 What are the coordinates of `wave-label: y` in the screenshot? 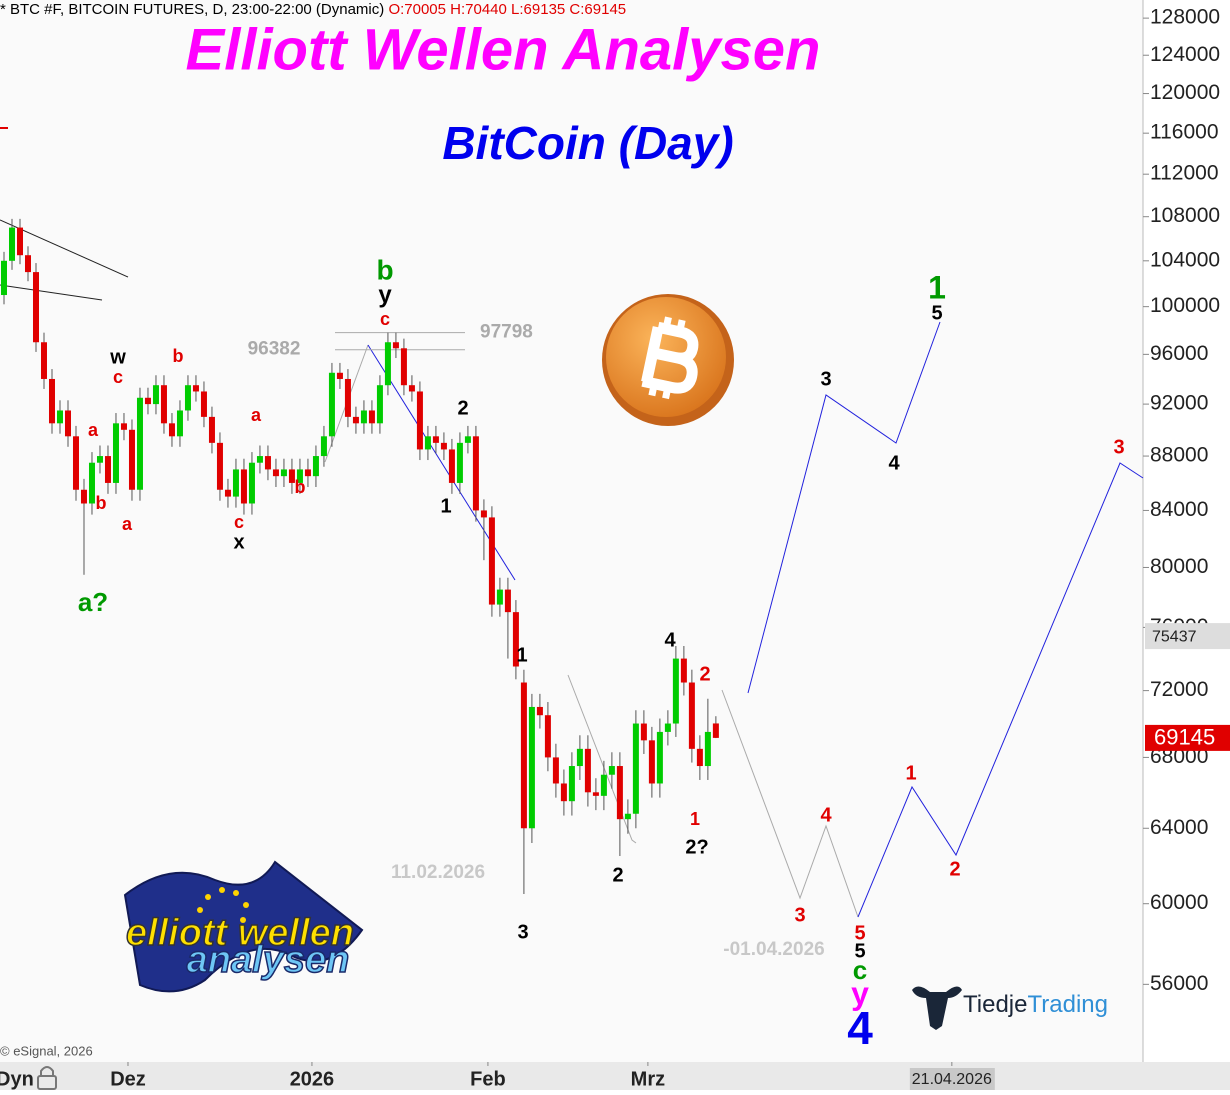 It's located at (385, 294).